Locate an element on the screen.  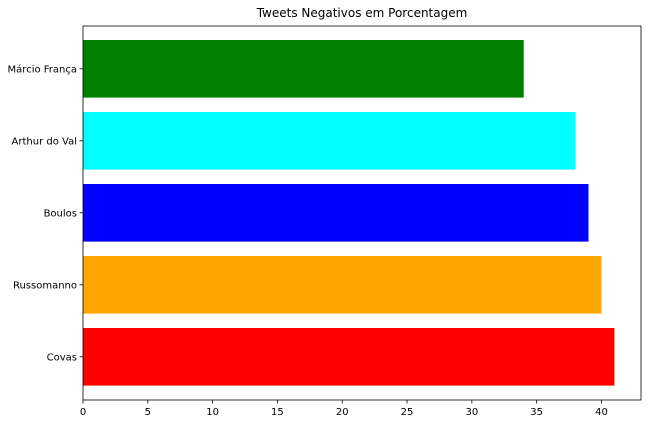
x-tick-label: 35 is located at coordinates (536, 412).